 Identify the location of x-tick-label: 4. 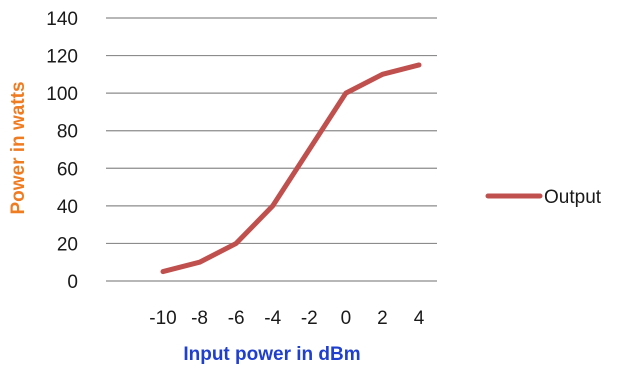
(419, 318).